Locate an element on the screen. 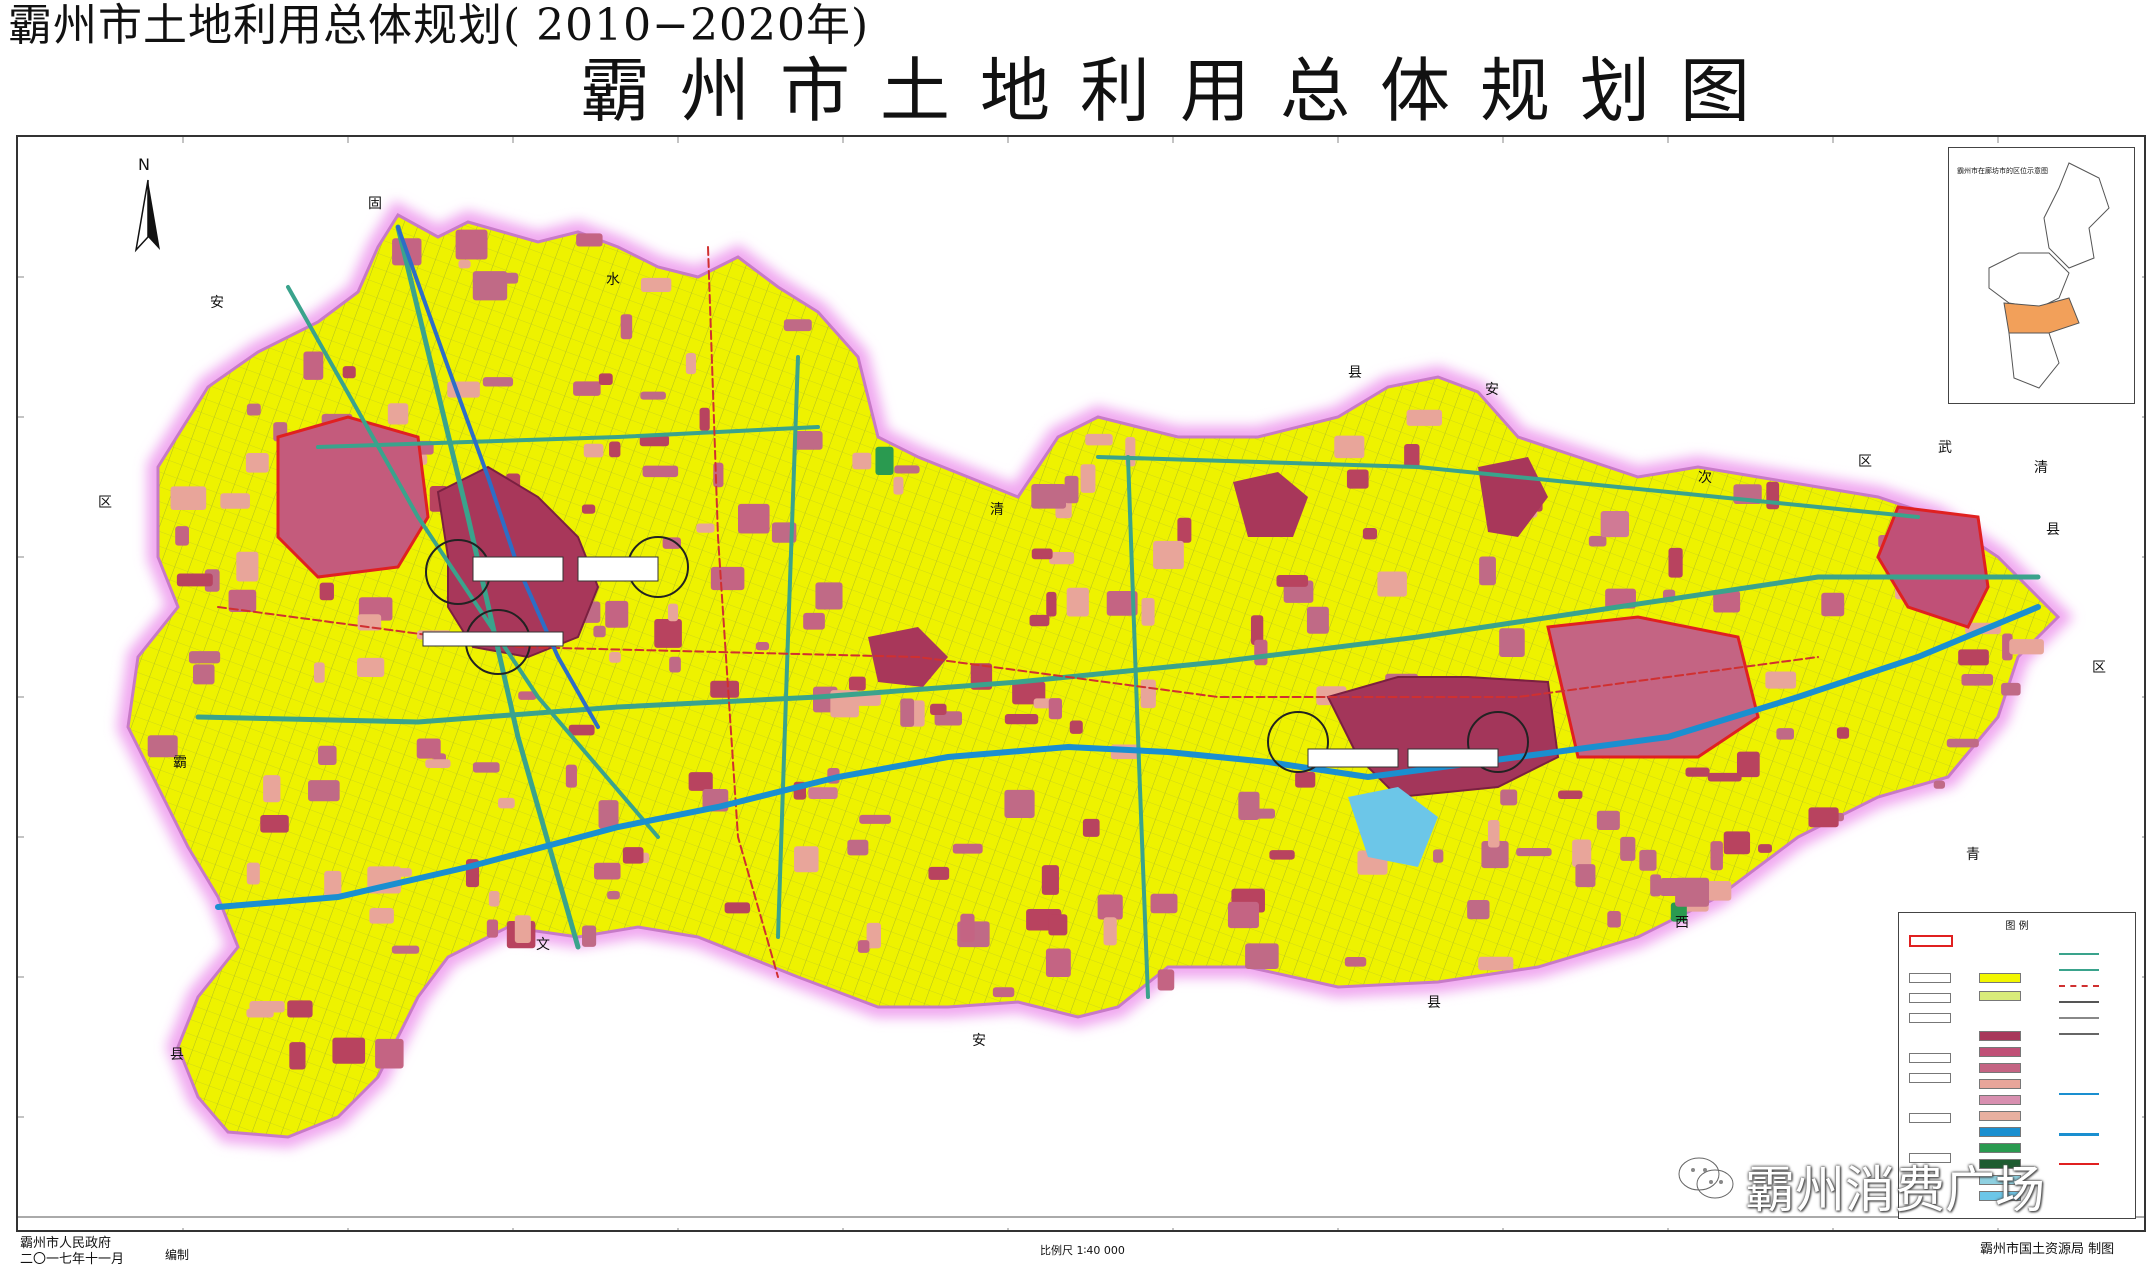 The height and width of the screenshot is (1270, 2153). road-diagonal is located at coordinates (473, 562).